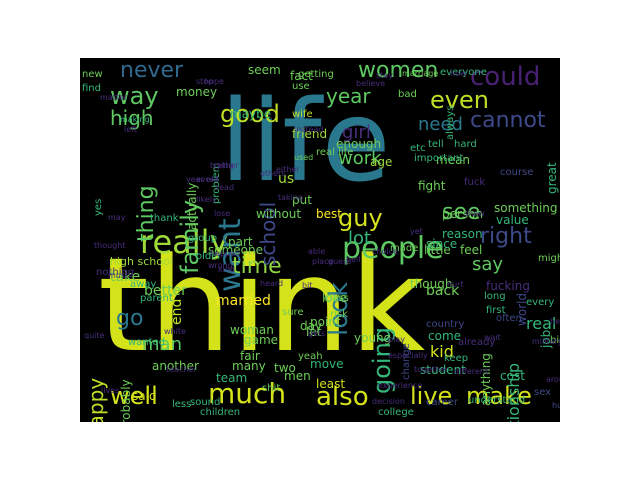 This screenshot has height=480, width=640. Describe the element at coordinates (543, 392) in the screenshot. I see `word-sex: sex` at that location.